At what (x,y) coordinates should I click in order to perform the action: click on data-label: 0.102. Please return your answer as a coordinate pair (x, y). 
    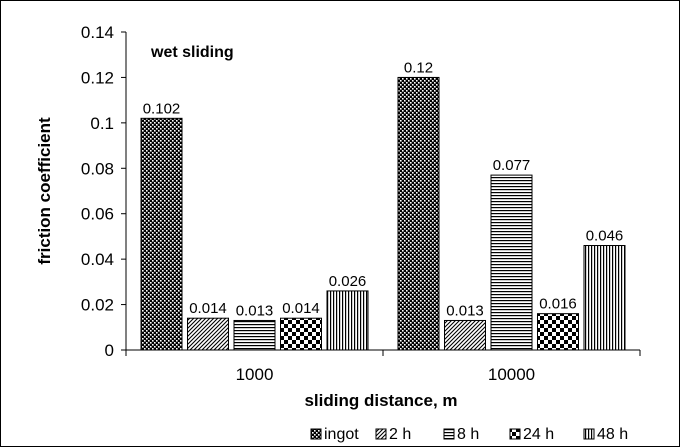
    Looking at the image, I should click on (162, 108).